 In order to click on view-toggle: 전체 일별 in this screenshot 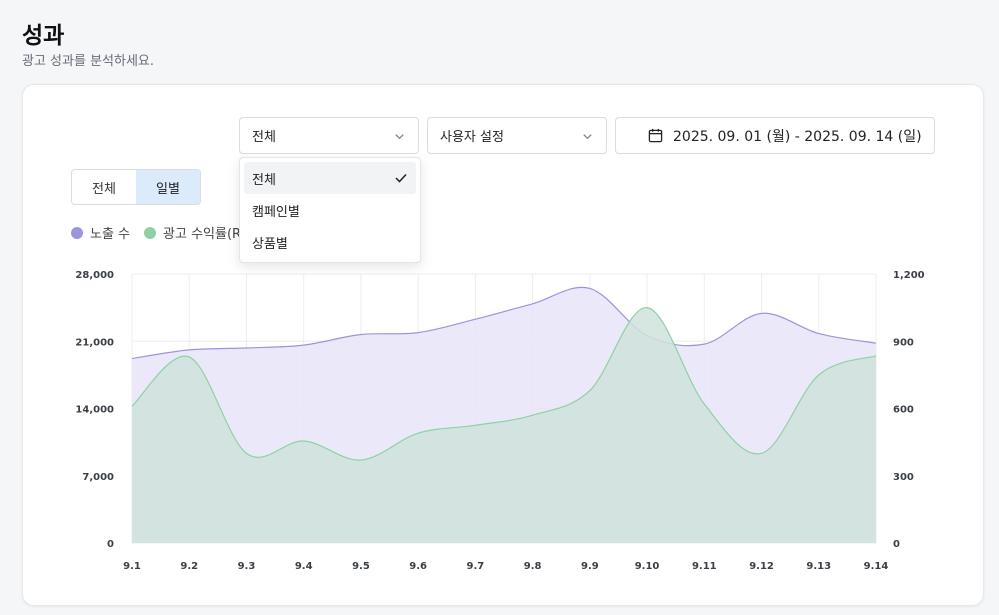, I will do `click(136, 187)`.